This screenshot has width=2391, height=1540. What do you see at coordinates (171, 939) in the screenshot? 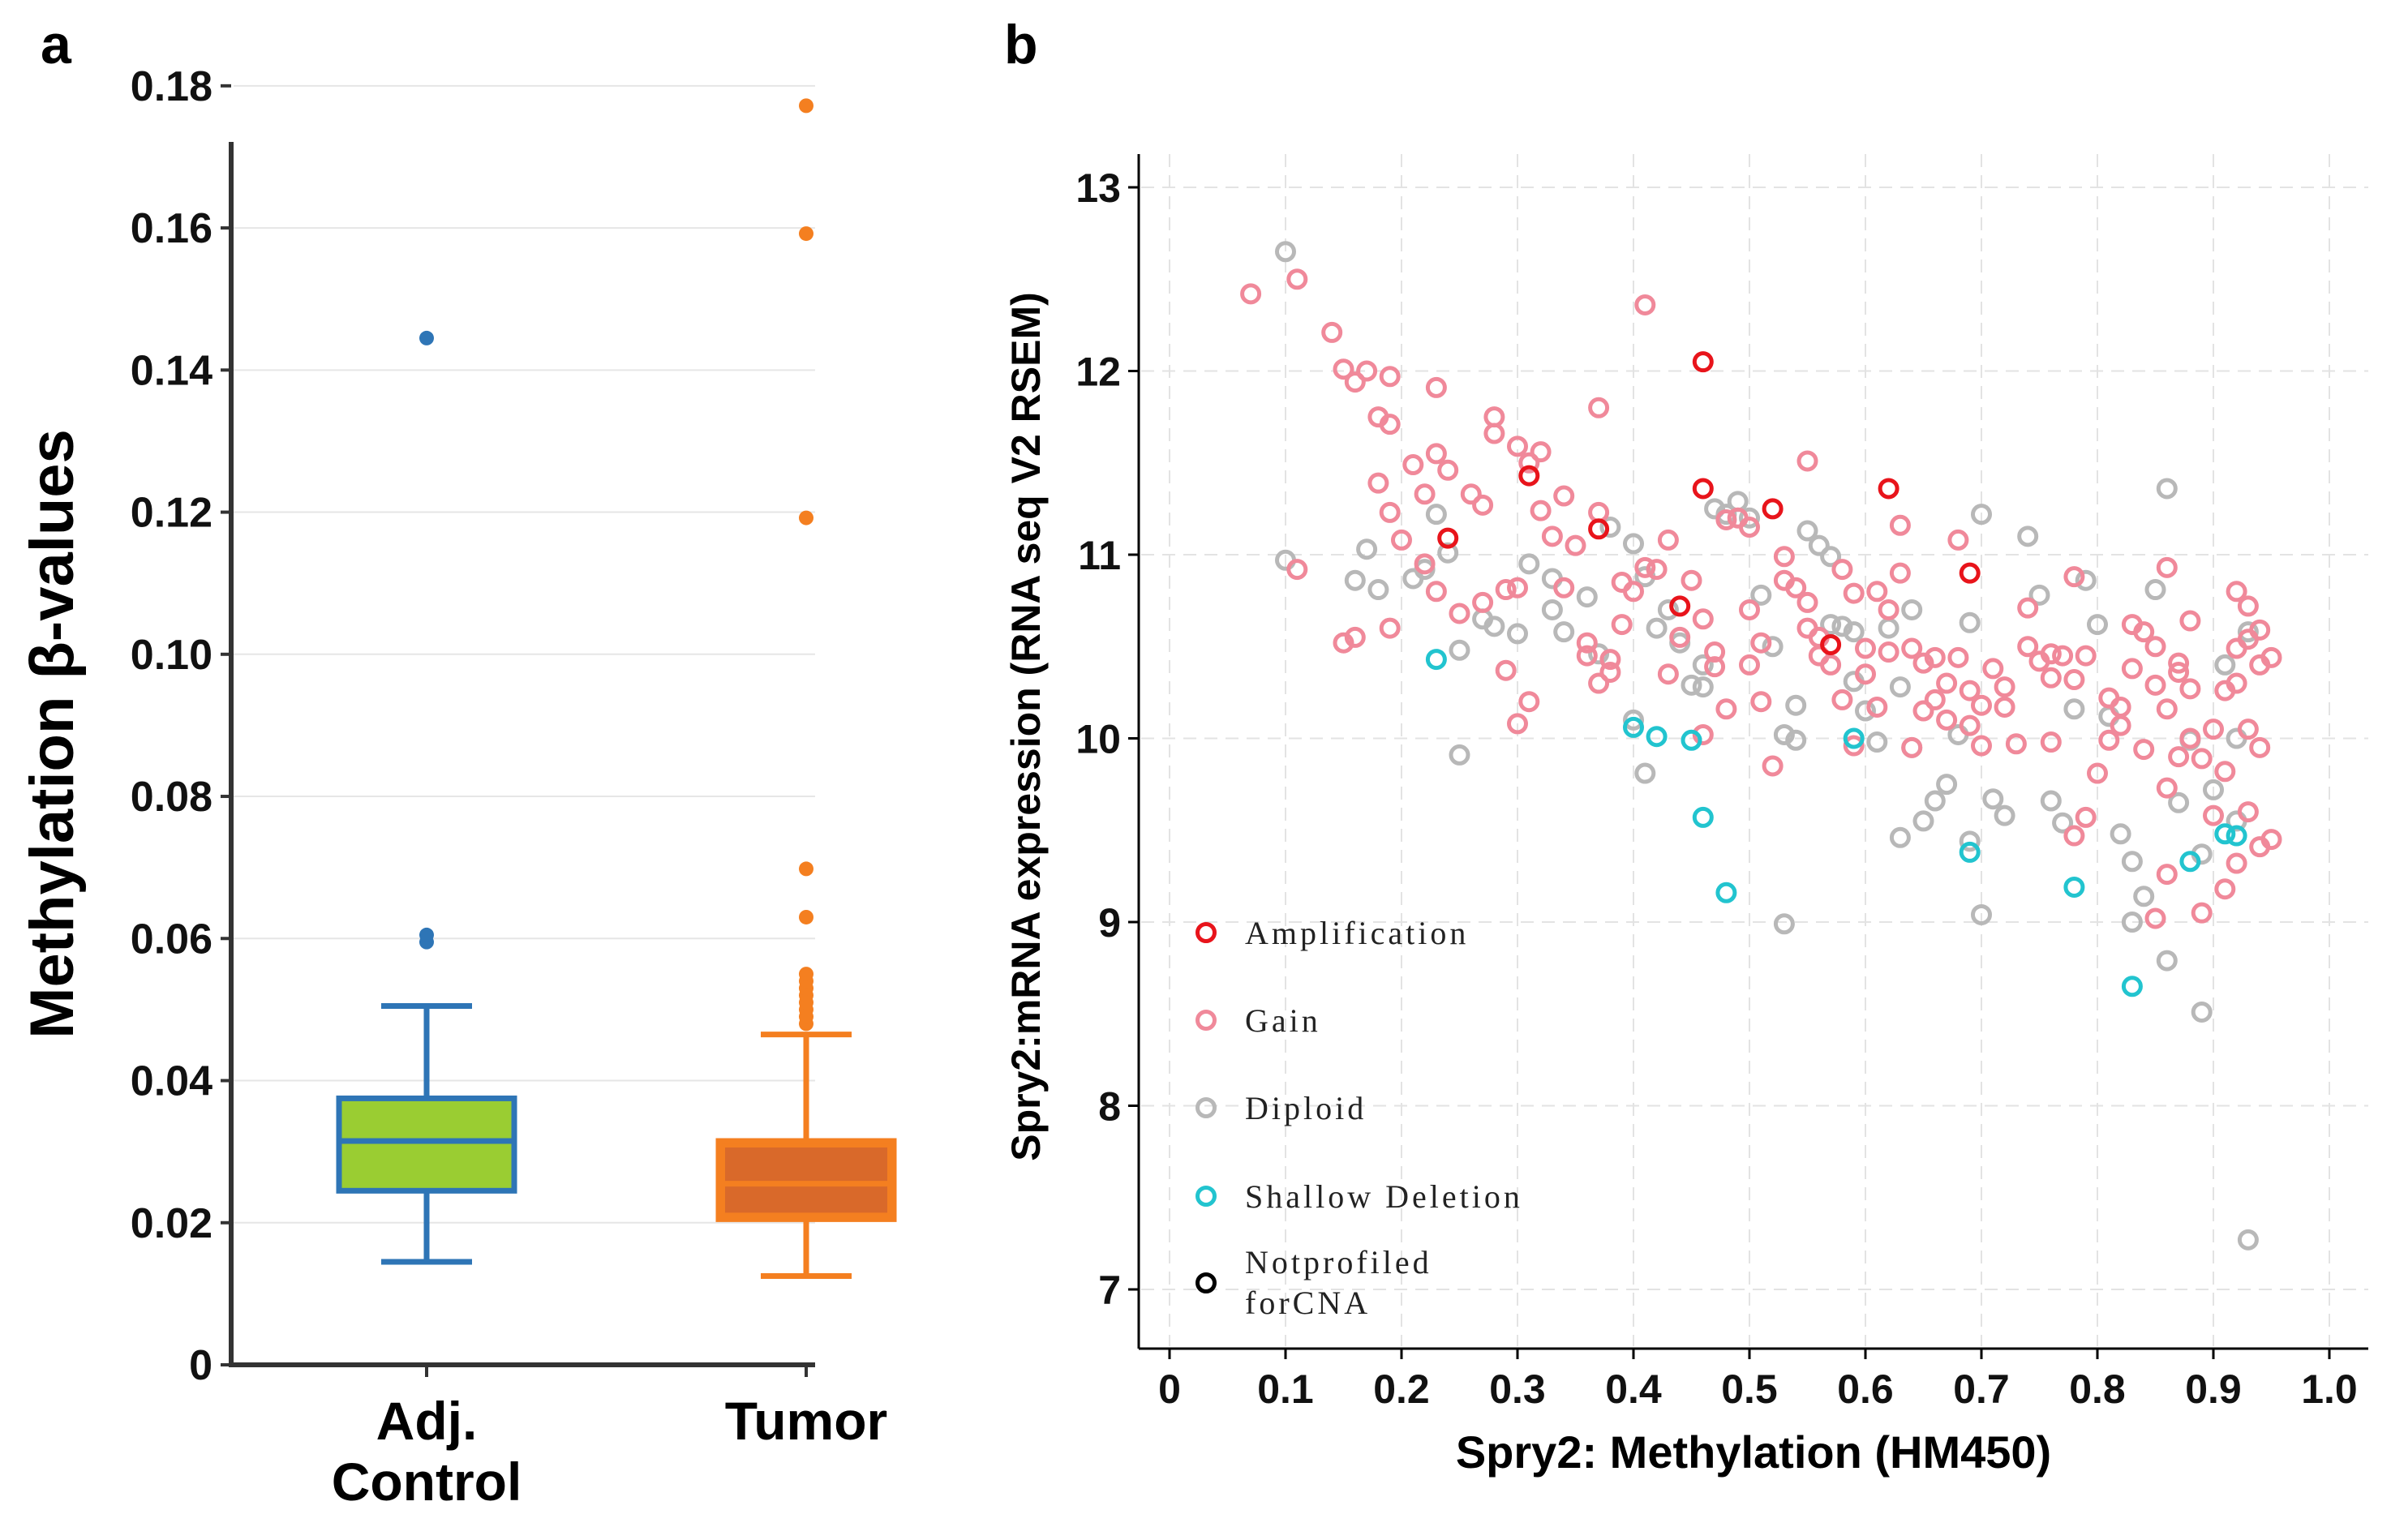
I see `a-y-tick-label: 0.06` at bounding box center [171, 939].